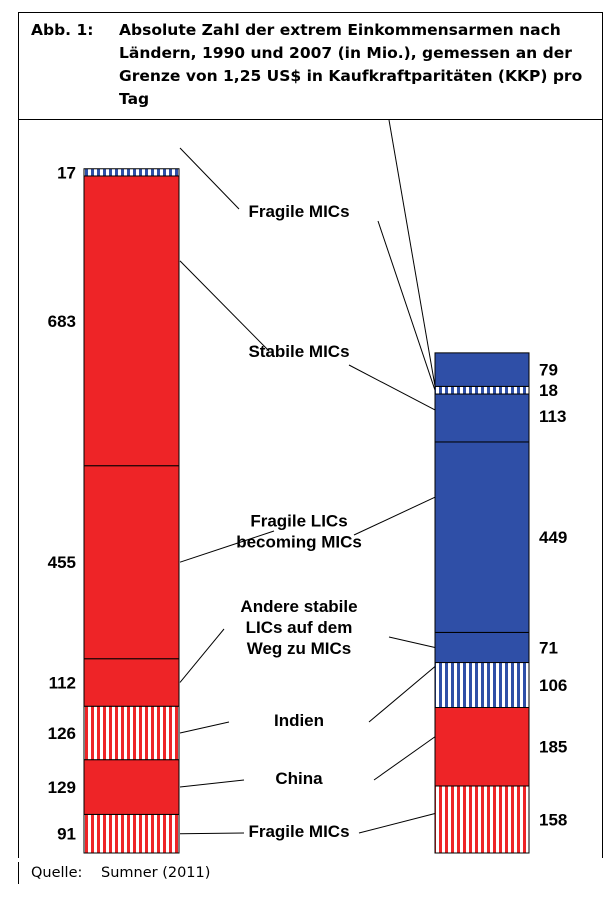 The height and width of the screenshot is (897, 610). I want to click on figure-number: Abb. 1:, so click(62, 30).